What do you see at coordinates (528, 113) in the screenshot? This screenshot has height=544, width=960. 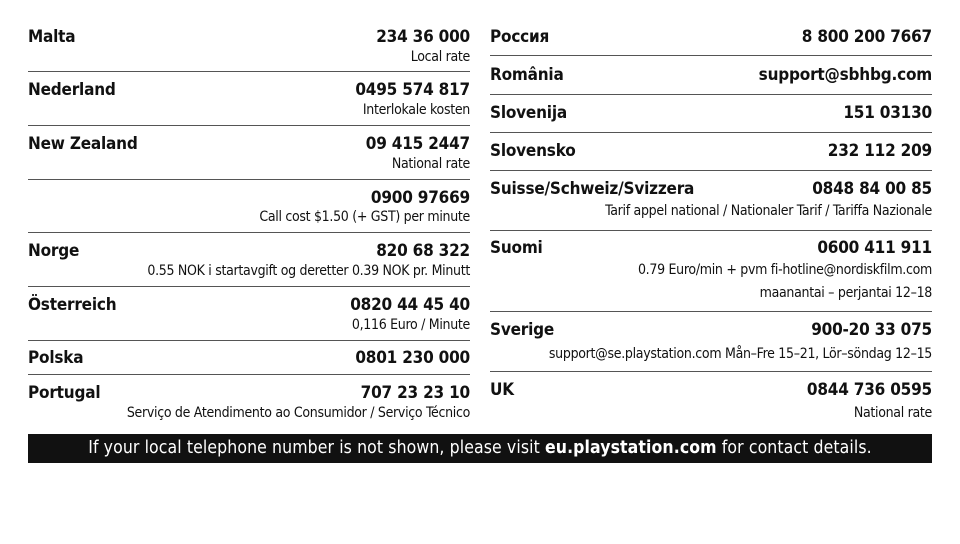 I see `country-name: Slovenija` at bounding box center [528, 113].